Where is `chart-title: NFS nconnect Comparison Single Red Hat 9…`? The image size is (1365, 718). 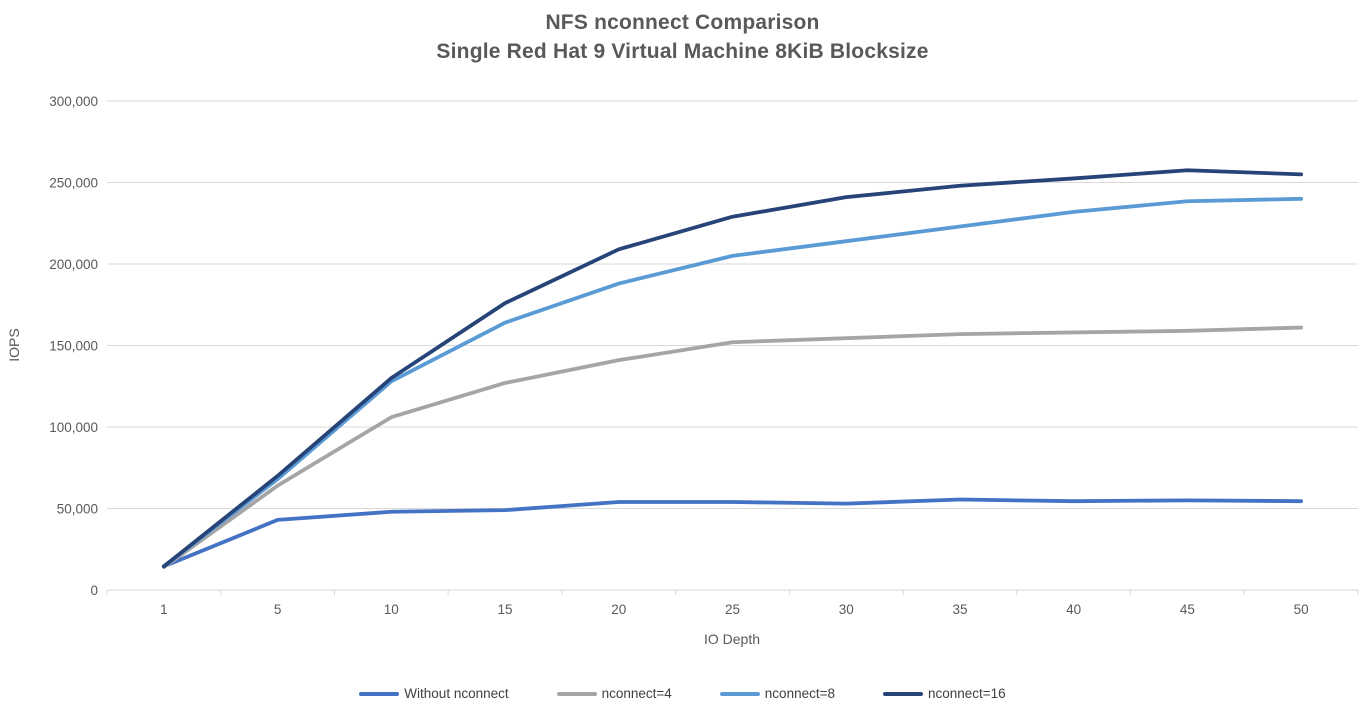
chart-title: NFS nconnect Comparison Single Red Hat 9… is located at coordinates (682, 37).